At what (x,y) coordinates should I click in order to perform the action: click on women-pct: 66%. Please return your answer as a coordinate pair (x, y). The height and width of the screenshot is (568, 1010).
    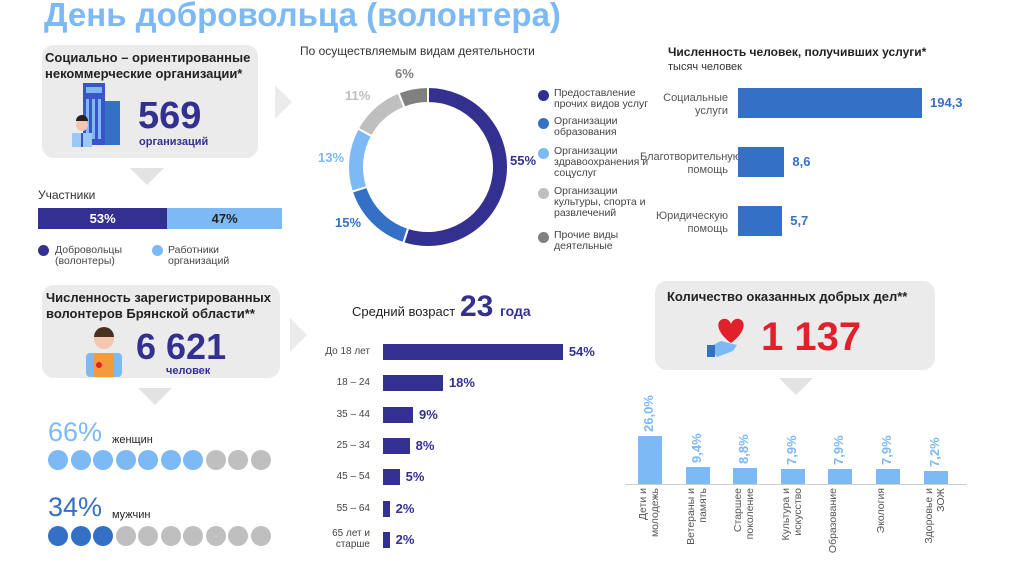
    Looking at the image, I should click on (75, 432).